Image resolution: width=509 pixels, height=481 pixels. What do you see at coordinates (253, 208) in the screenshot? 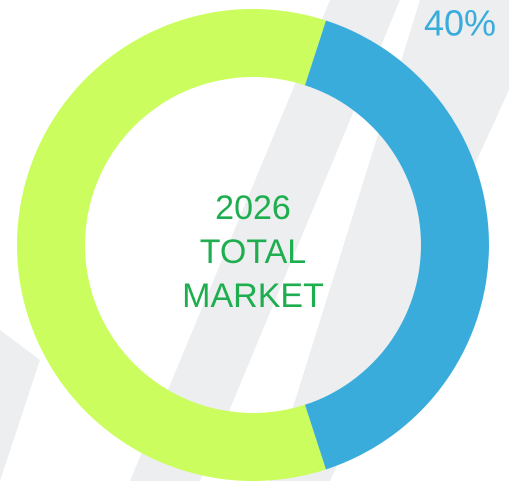
I see `center-label-line: 2026` at bounding box center [253, 208].